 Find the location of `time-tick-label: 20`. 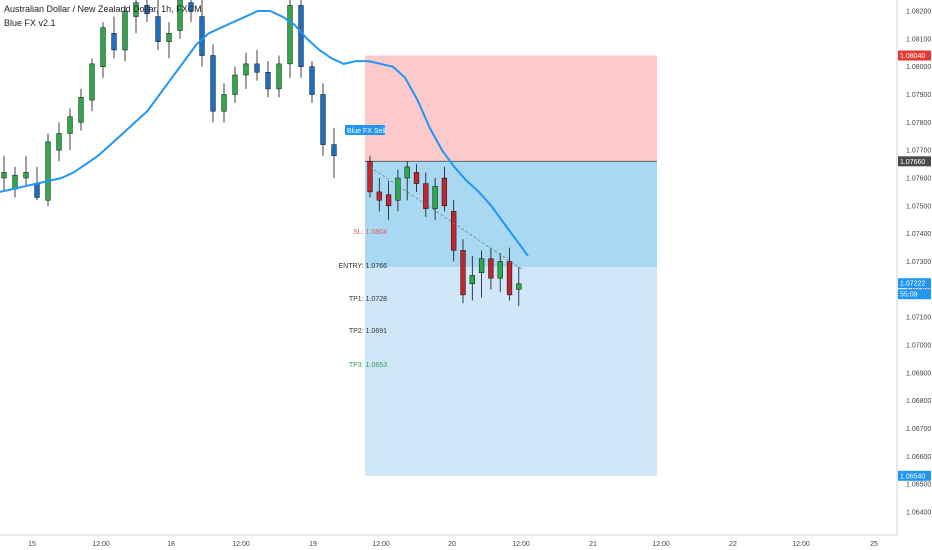

time-tick-label: 20 is located at coordinates (452, 544).